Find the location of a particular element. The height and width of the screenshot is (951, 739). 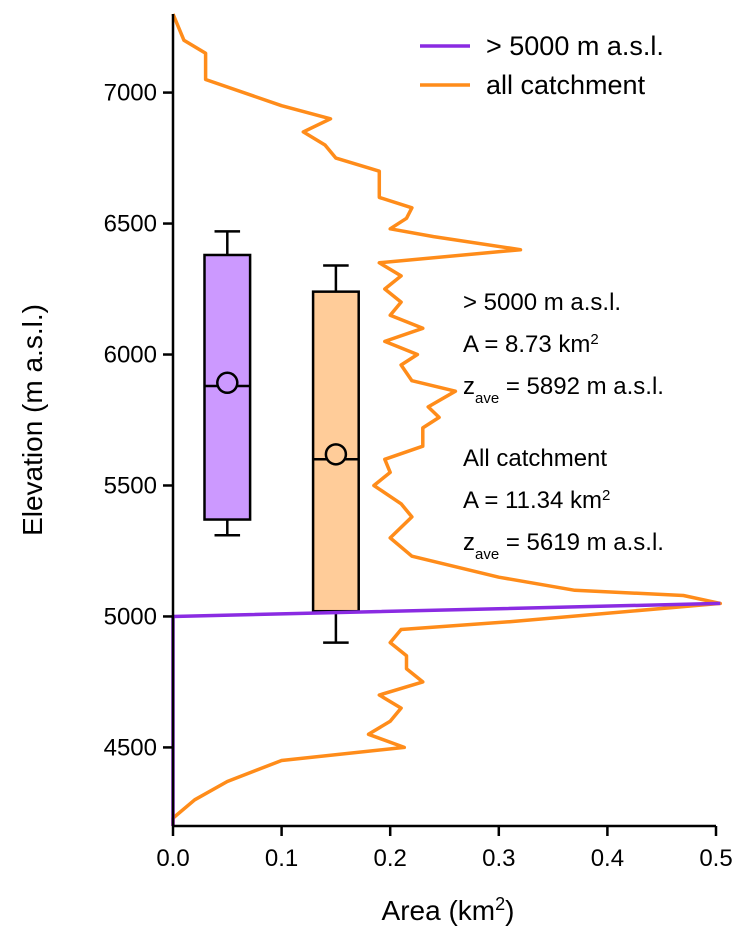

annotation-all-catchment-title: All catchment is located at coordinates (535, 458).